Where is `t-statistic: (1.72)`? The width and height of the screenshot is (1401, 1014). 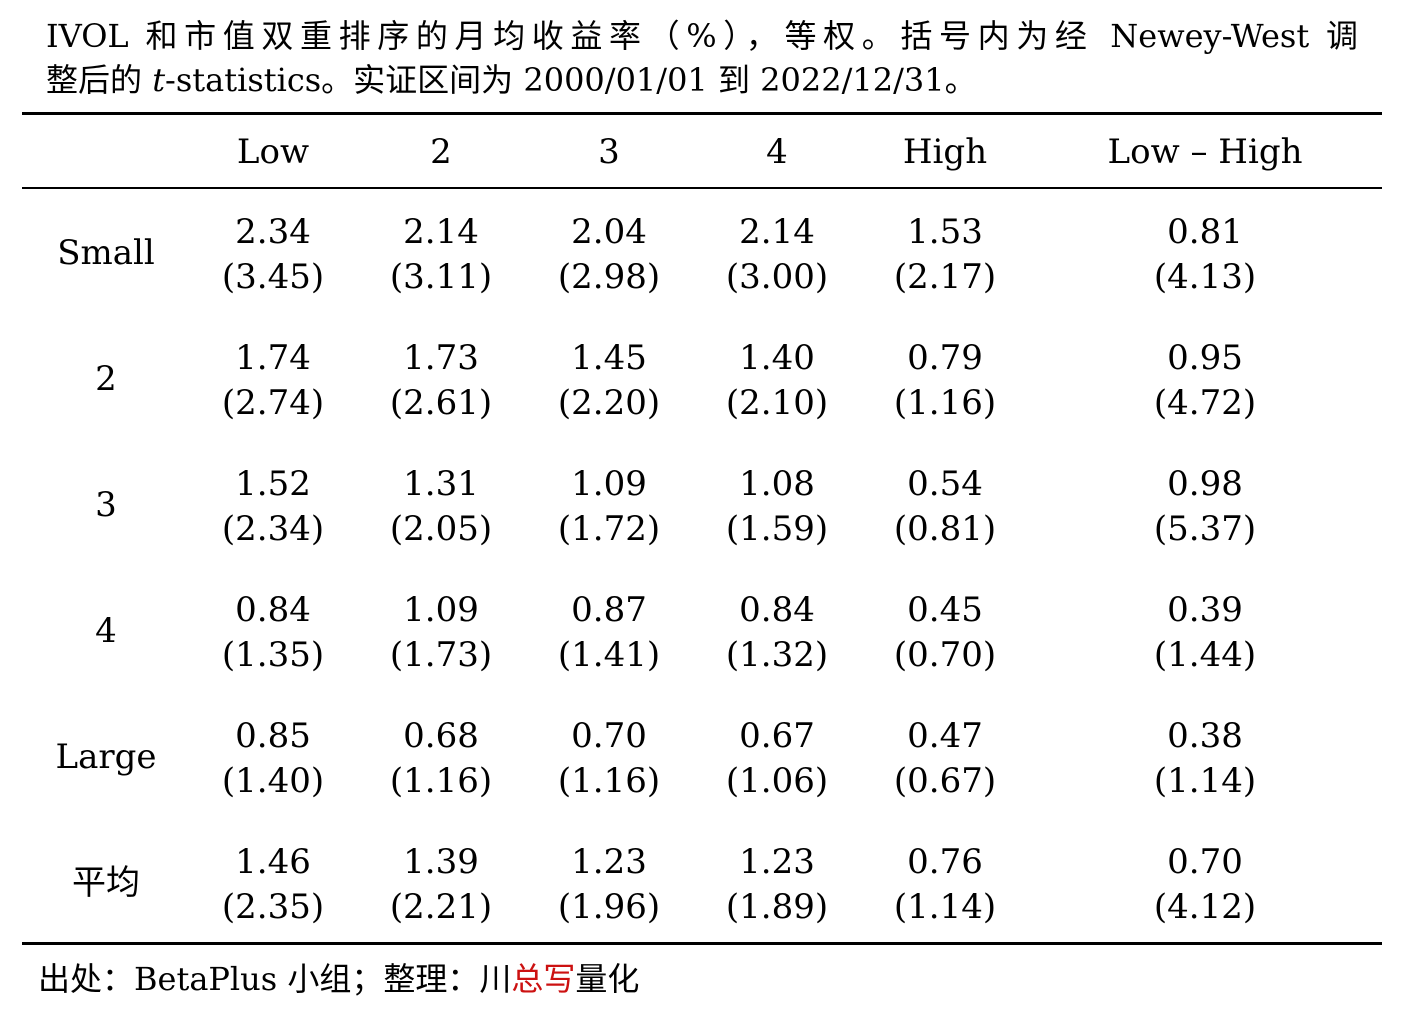 t-statistic: (1.72) is located at coordinates (609, 529).